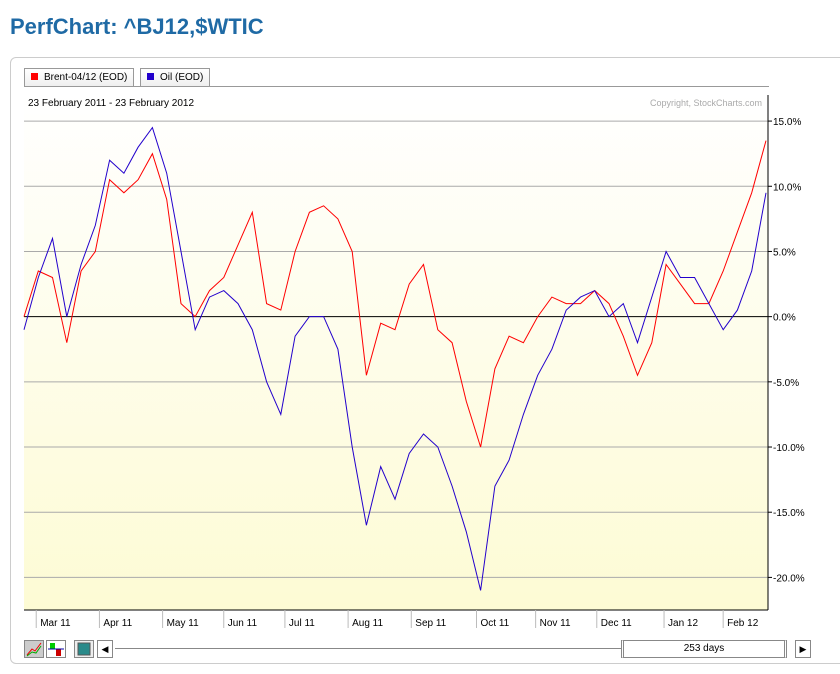  What do you see at coordinates (789, 448) in the screenshot?
I see `y-tick-label: -10.0%` at bounding box center [789, 448].